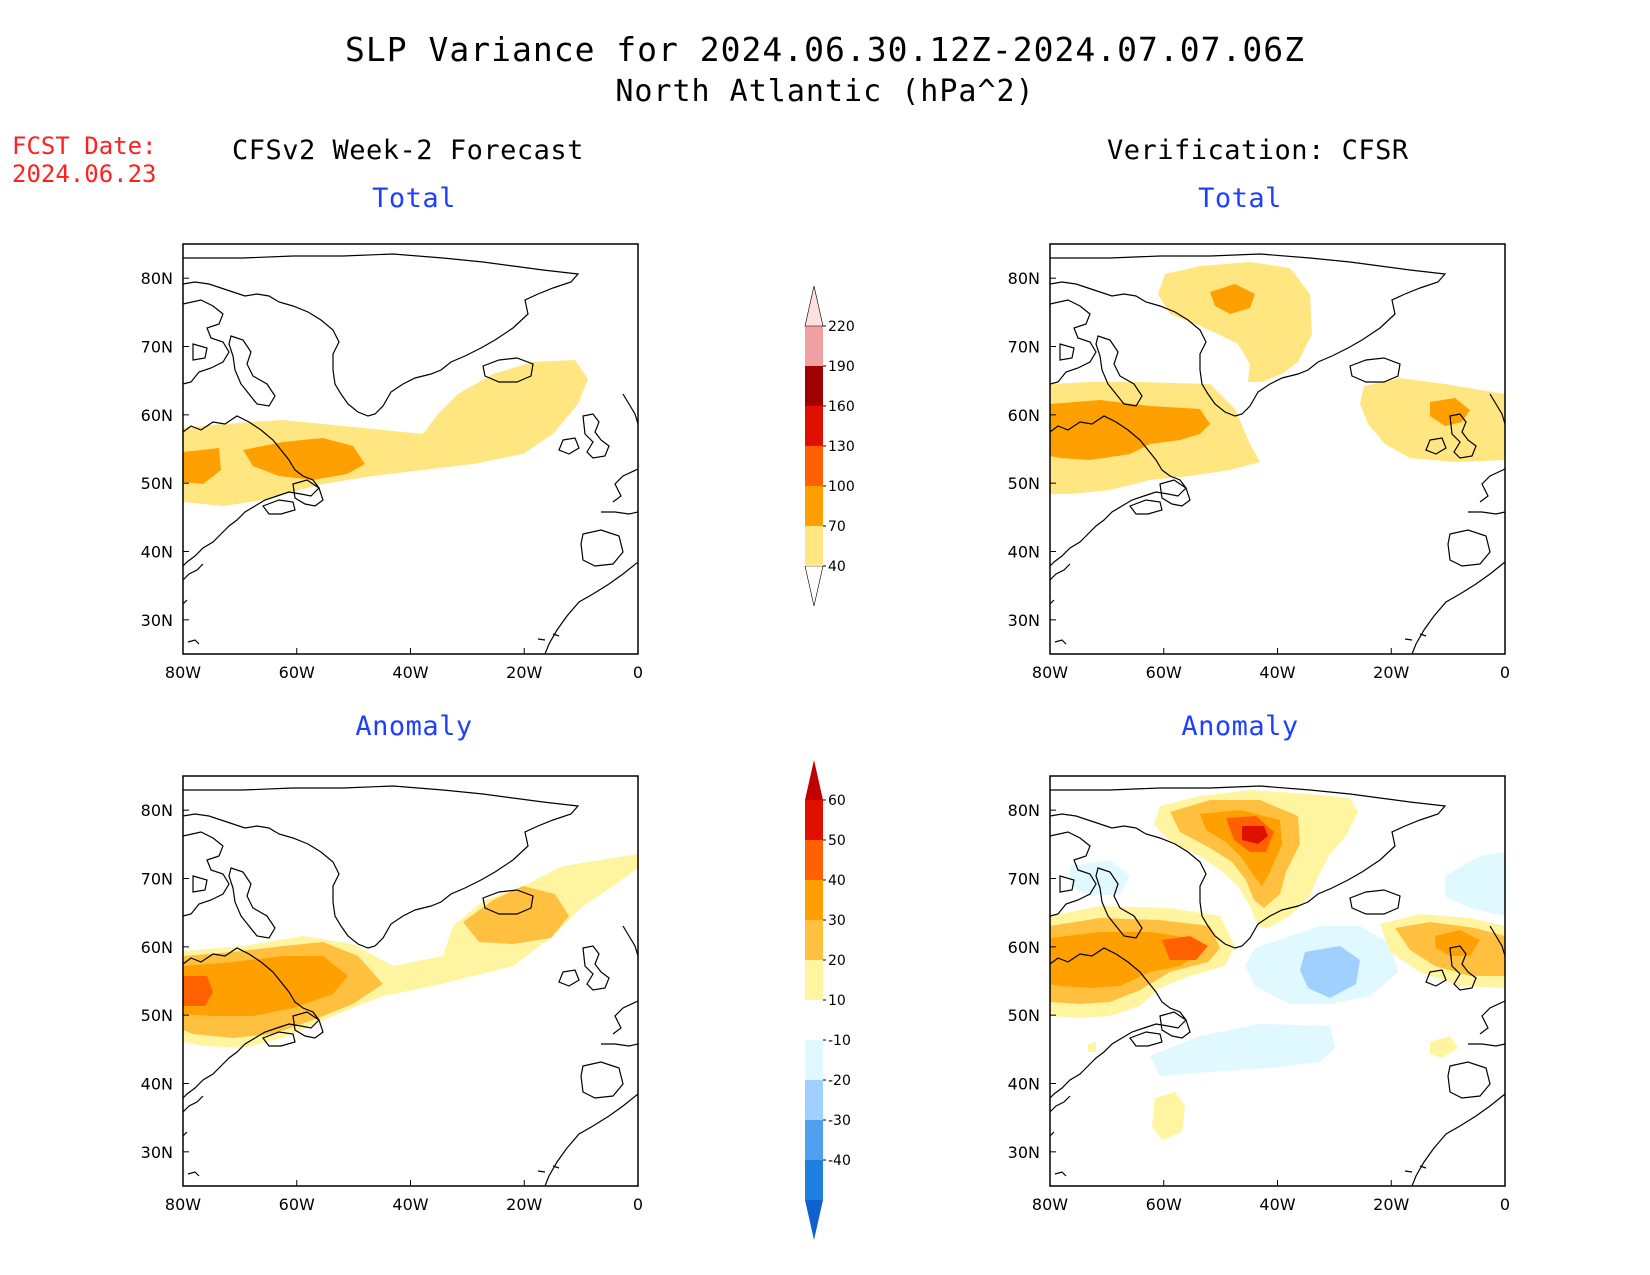  Describe the element at coordinates (825, 91) in the screenshot. I see `title-line-2: North Atlantic (hPa^2)` at that location.